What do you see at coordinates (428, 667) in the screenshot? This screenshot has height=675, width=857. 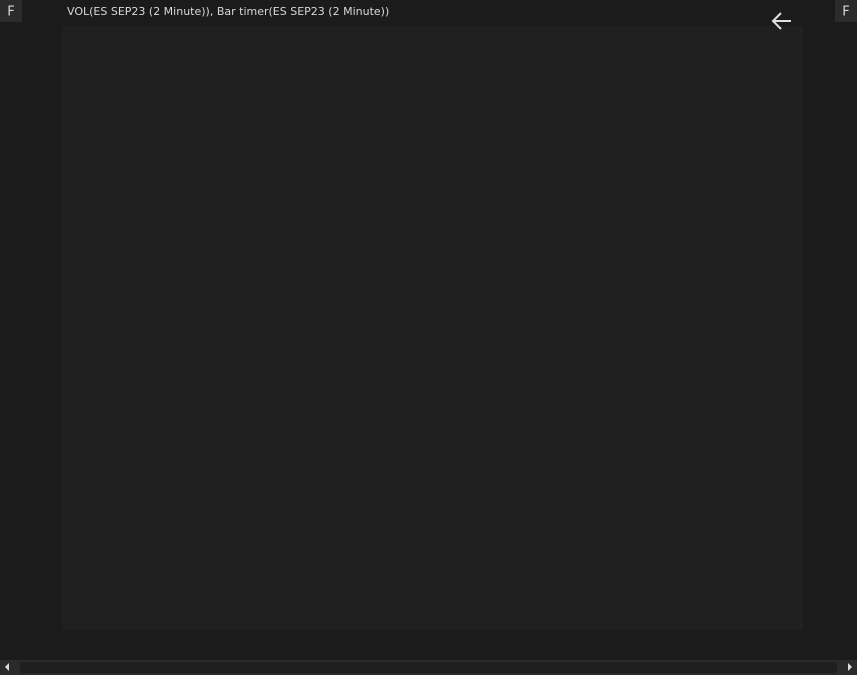 I see `scrollbar-track` at bounding box center [428, 667].